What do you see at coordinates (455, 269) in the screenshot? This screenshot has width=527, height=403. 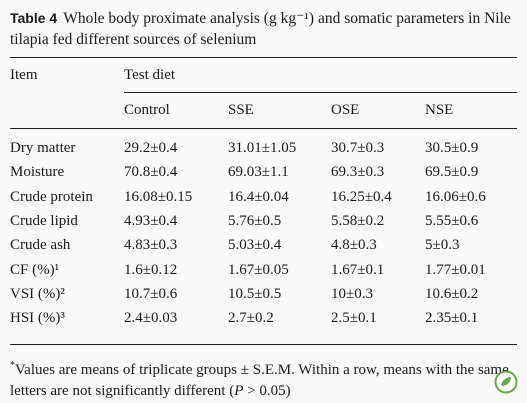 I see `cell: 1.77±0.01` at bounding box center [455, 269].